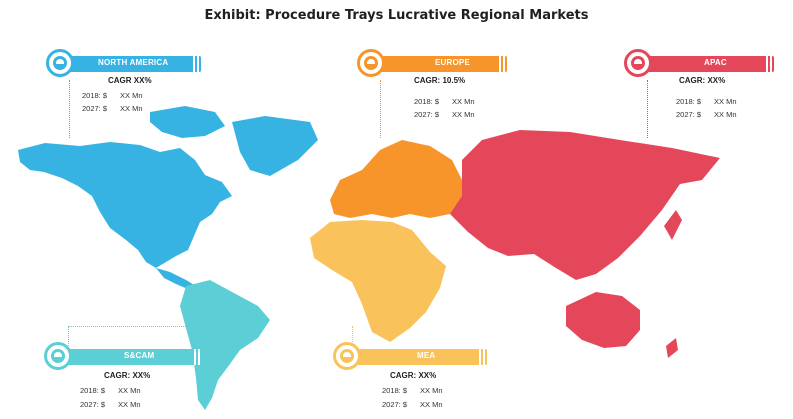 The image size is (793, 419). What do you see at coordinates (112, 95) in the screenshot?
I see `north-america-2018: 2018: $ XX Mn` at bounding box center [112, 95].